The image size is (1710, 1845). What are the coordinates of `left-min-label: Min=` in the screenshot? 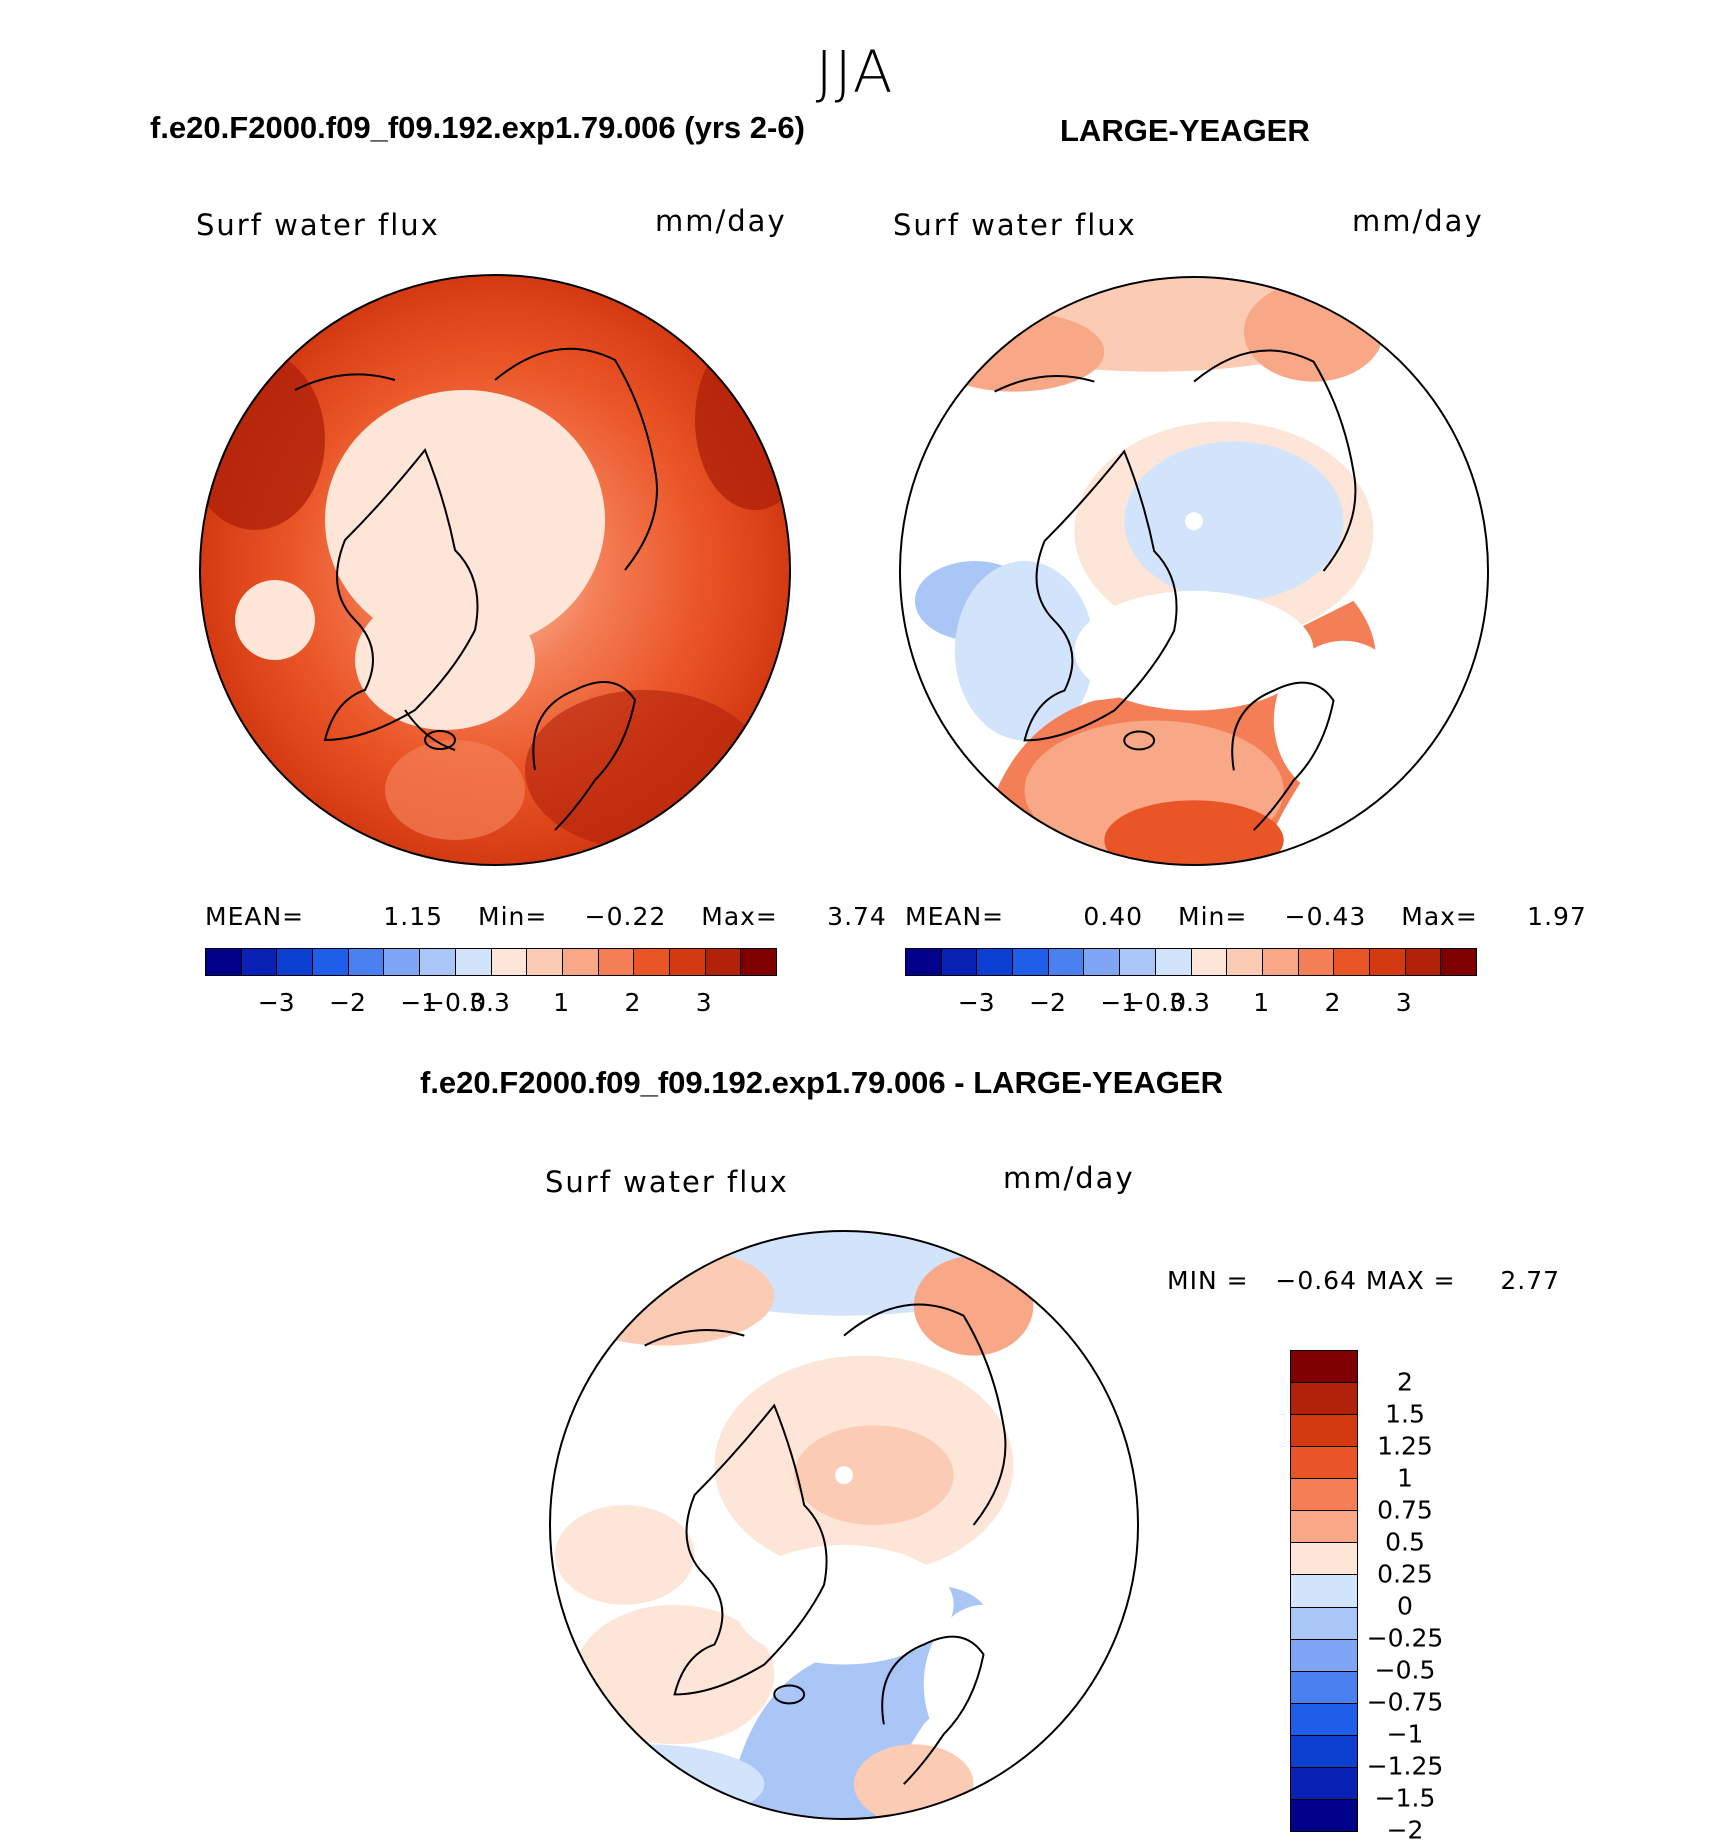 It's located at (513, 916).